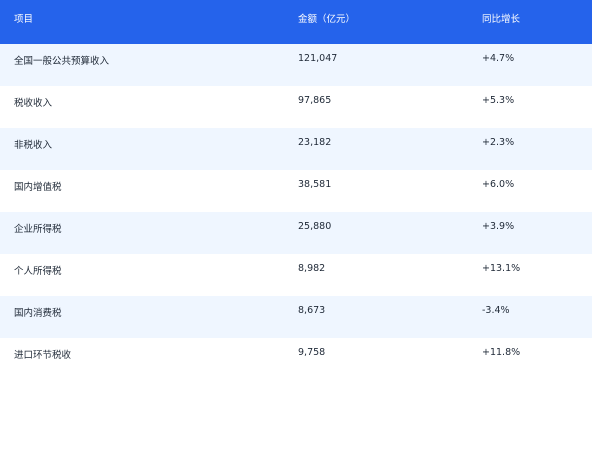 The width and height of the screenshot is (592, 458). Describe the element at coordinates (376, 233) in the screenshot. I see `table-cell: 25,880` at that location.